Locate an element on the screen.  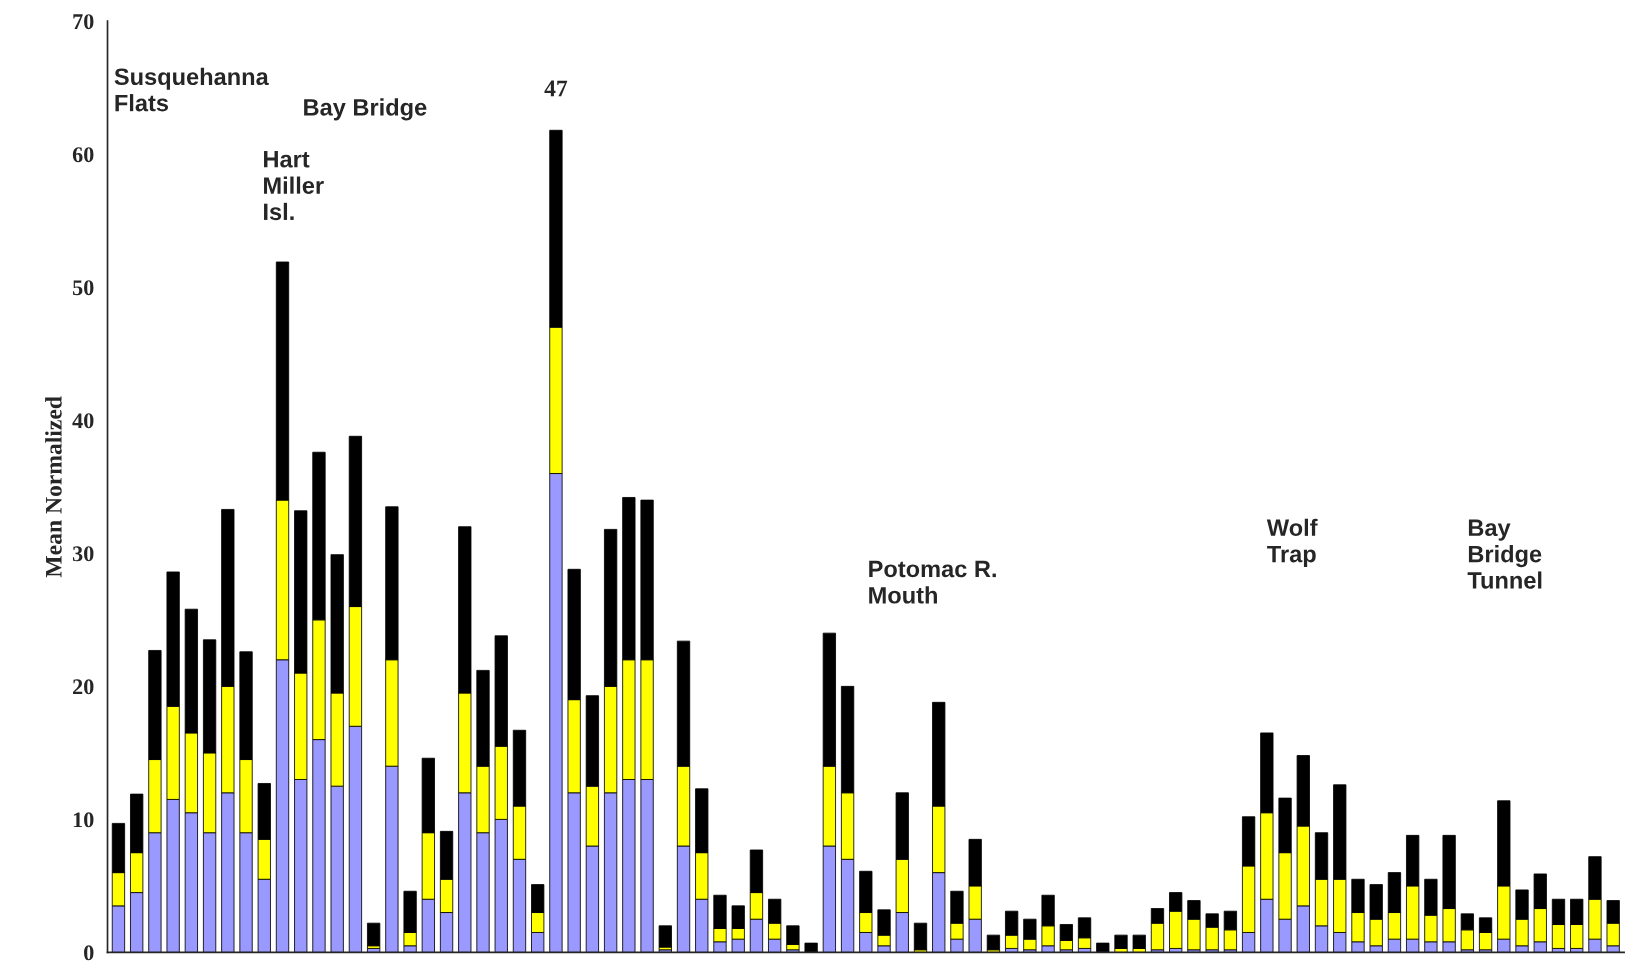
y-tick-label: 50 is located at coordinates (83, 288).